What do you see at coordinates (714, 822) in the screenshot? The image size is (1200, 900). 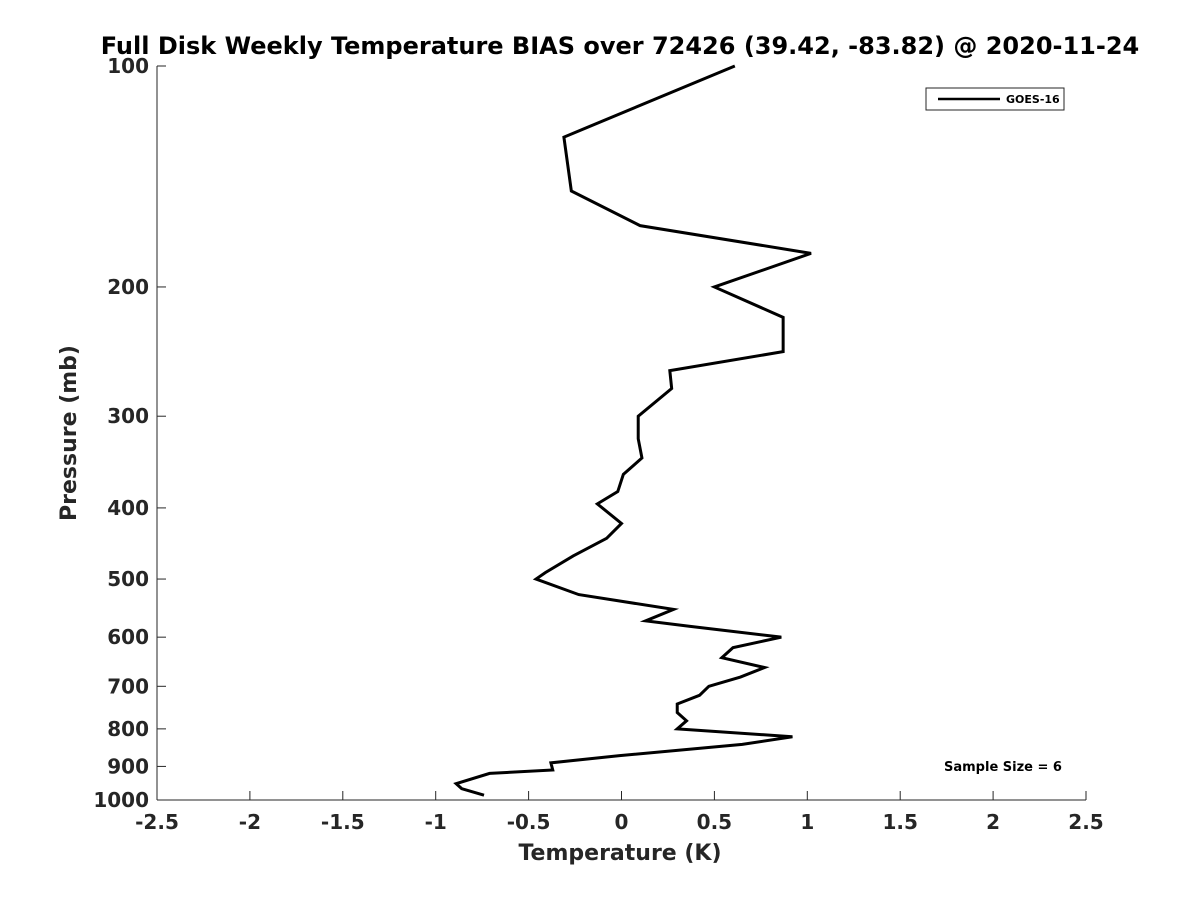 I see `x-tick-label: 0.5` at bounding box center [714, 822].